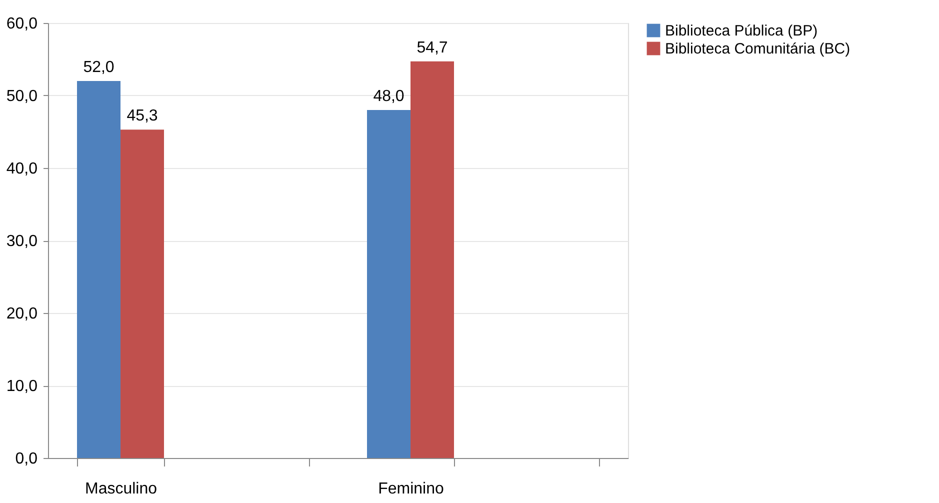  Describe the element at coordinates (142, 116) in the screenshot. I see `data-label: 45,3` at that location.